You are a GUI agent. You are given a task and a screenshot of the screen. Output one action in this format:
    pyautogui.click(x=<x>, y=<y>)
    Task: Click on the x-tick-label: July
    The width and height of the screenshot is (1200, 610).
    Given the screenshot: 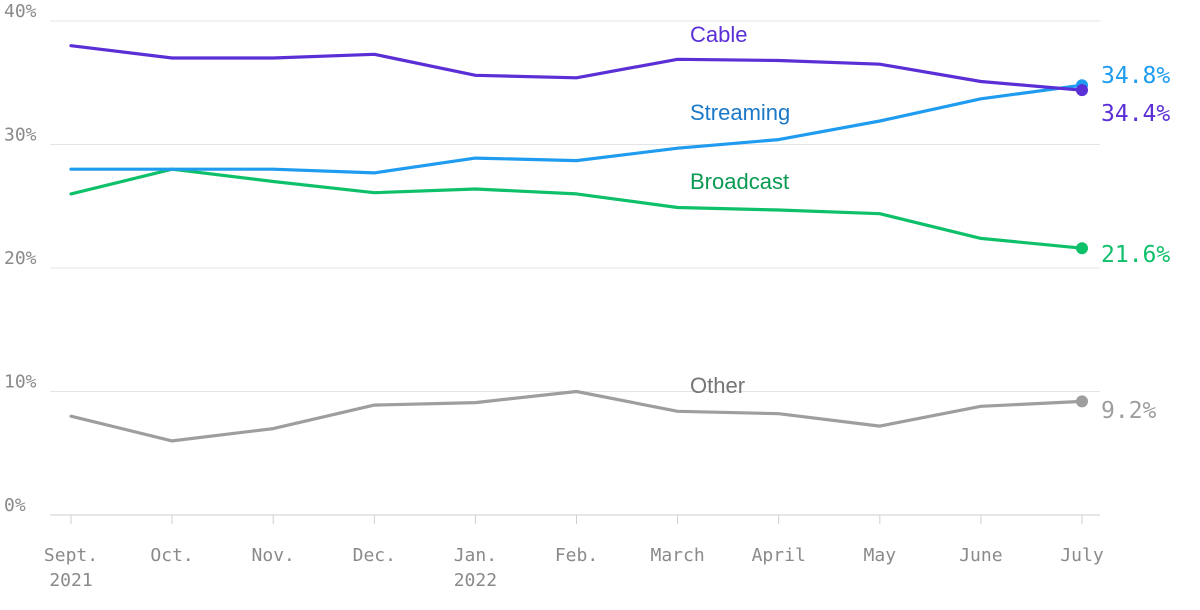 What is the action you would take?
    pyautogui.click(x=1082, y=555)
    